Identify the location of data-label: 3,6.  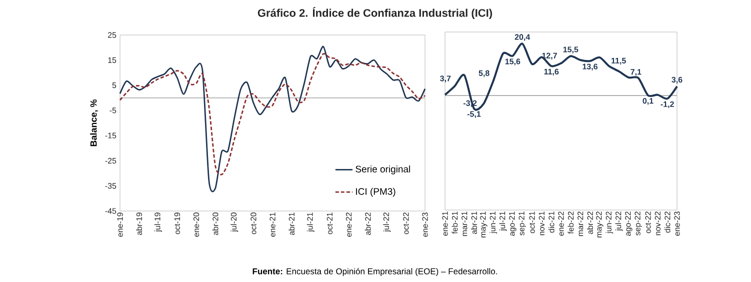
(677, 80).